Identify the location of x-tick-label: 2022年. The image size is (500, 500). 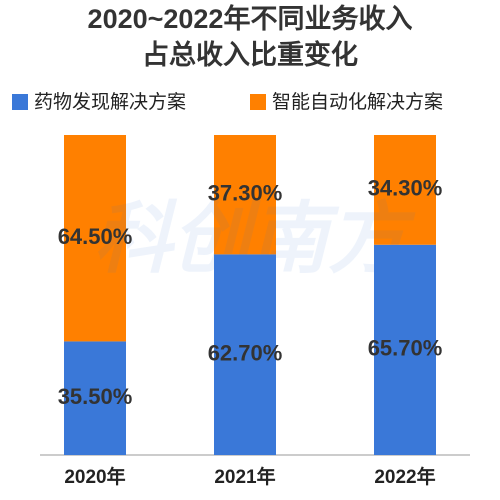
(404, 476).